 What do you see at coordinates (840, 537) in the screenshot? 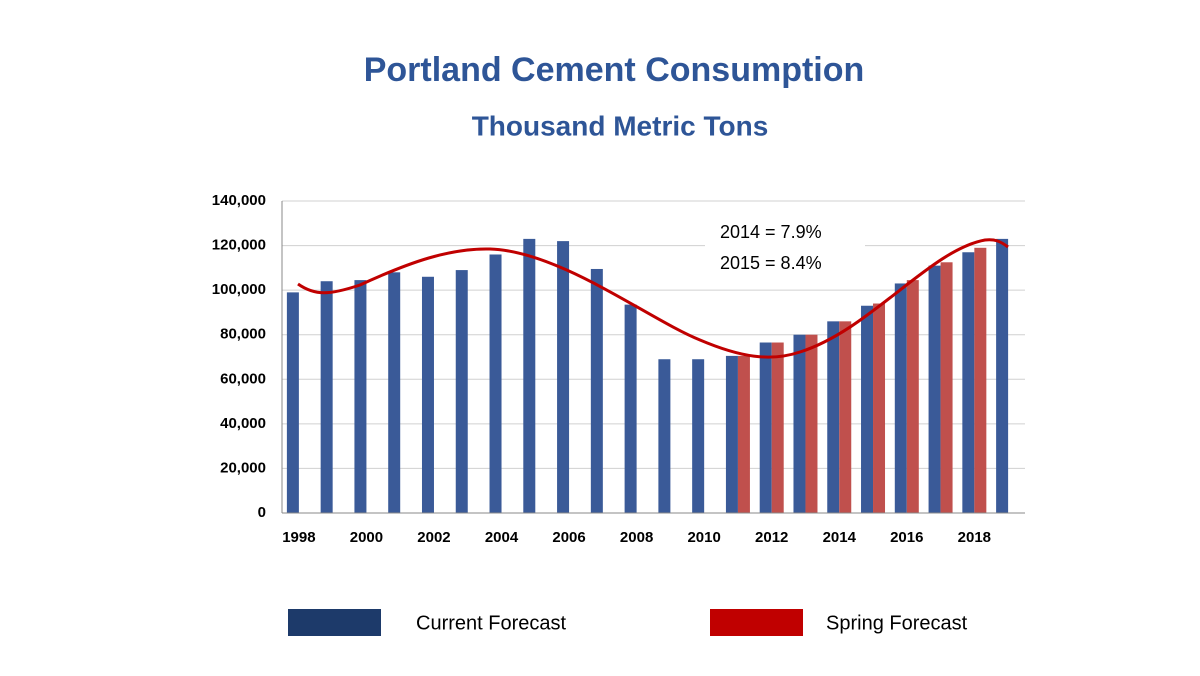
I see `x-tick-label: 2014` at bounding box center [840, 537].